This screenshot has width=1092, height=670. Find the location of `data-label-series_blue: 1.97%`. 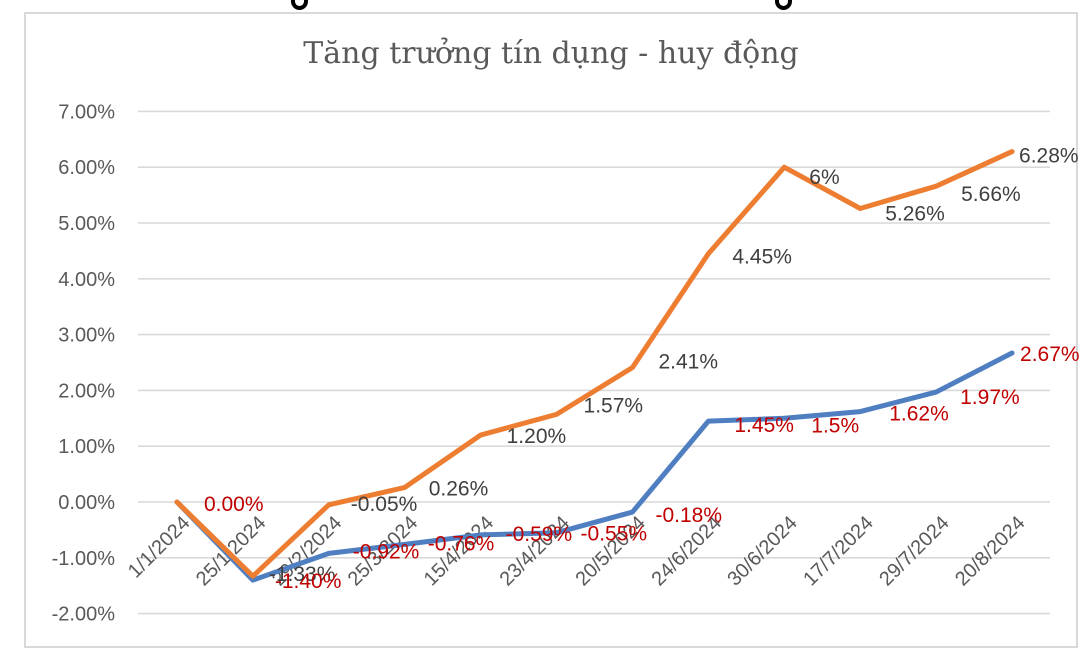

data-label-series_blue: 1.97% is located at coordinates (990, 397).